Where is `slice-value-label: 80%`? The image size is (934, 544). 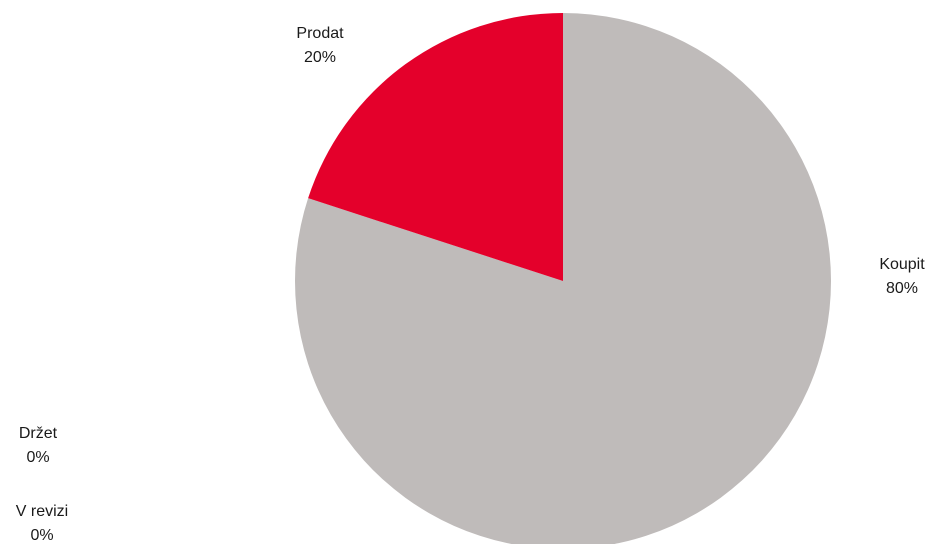 slice-value-label: 80% is located at coordinates (902, 288).